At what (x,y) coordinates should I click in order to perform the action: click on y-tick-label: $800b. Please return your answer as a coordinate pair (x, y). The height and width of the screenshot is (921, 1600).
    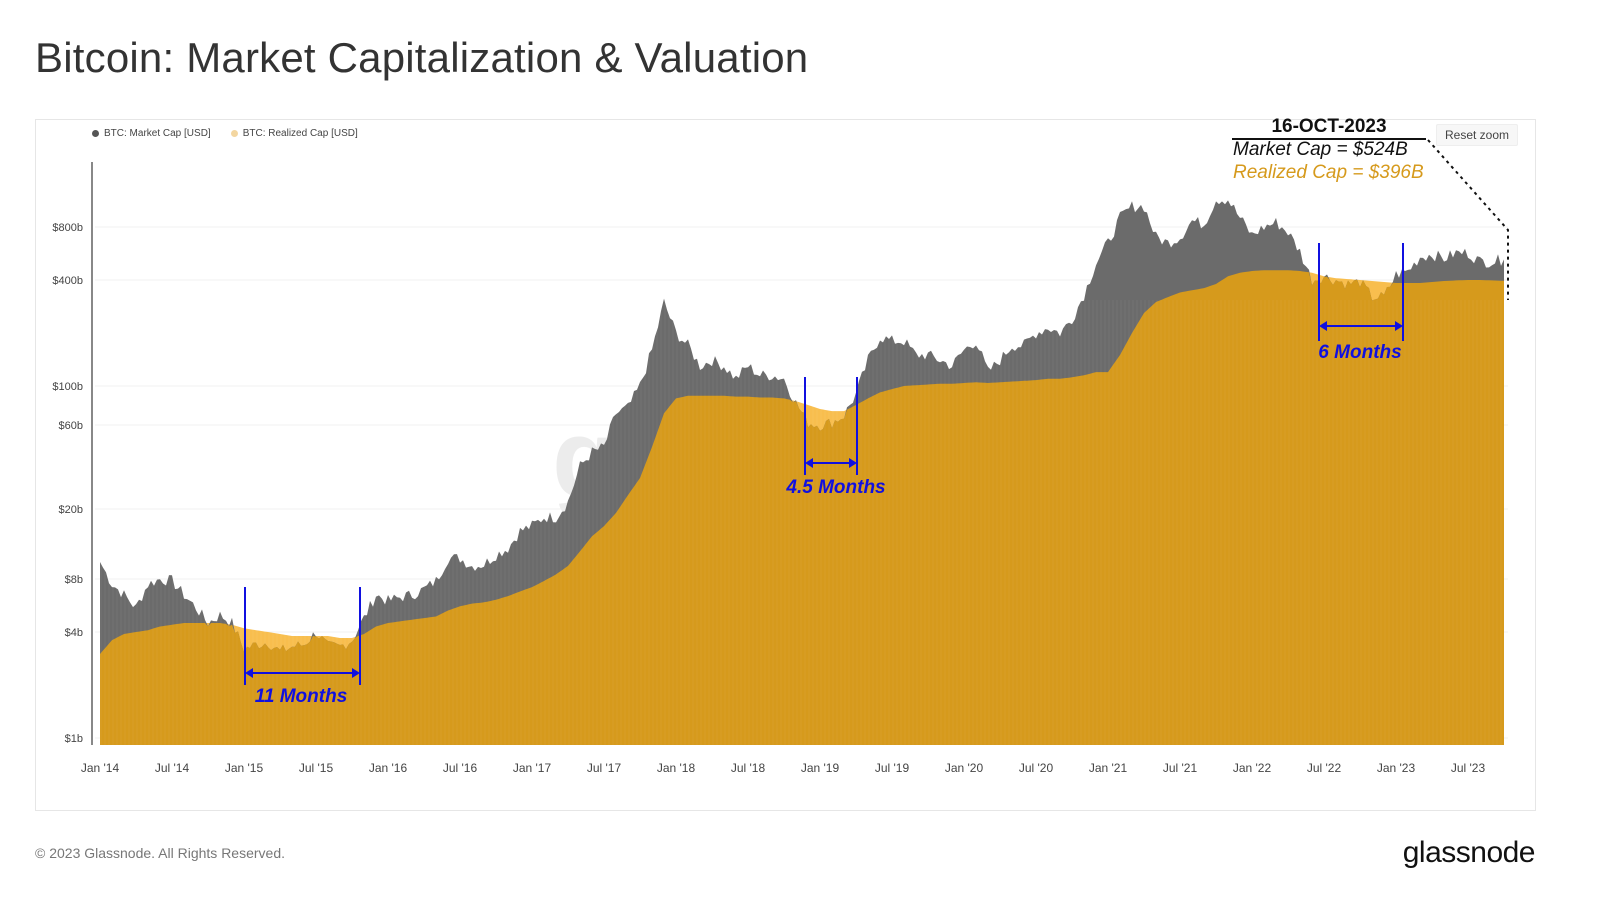
    Looking at the image, I should click on (67, 228).